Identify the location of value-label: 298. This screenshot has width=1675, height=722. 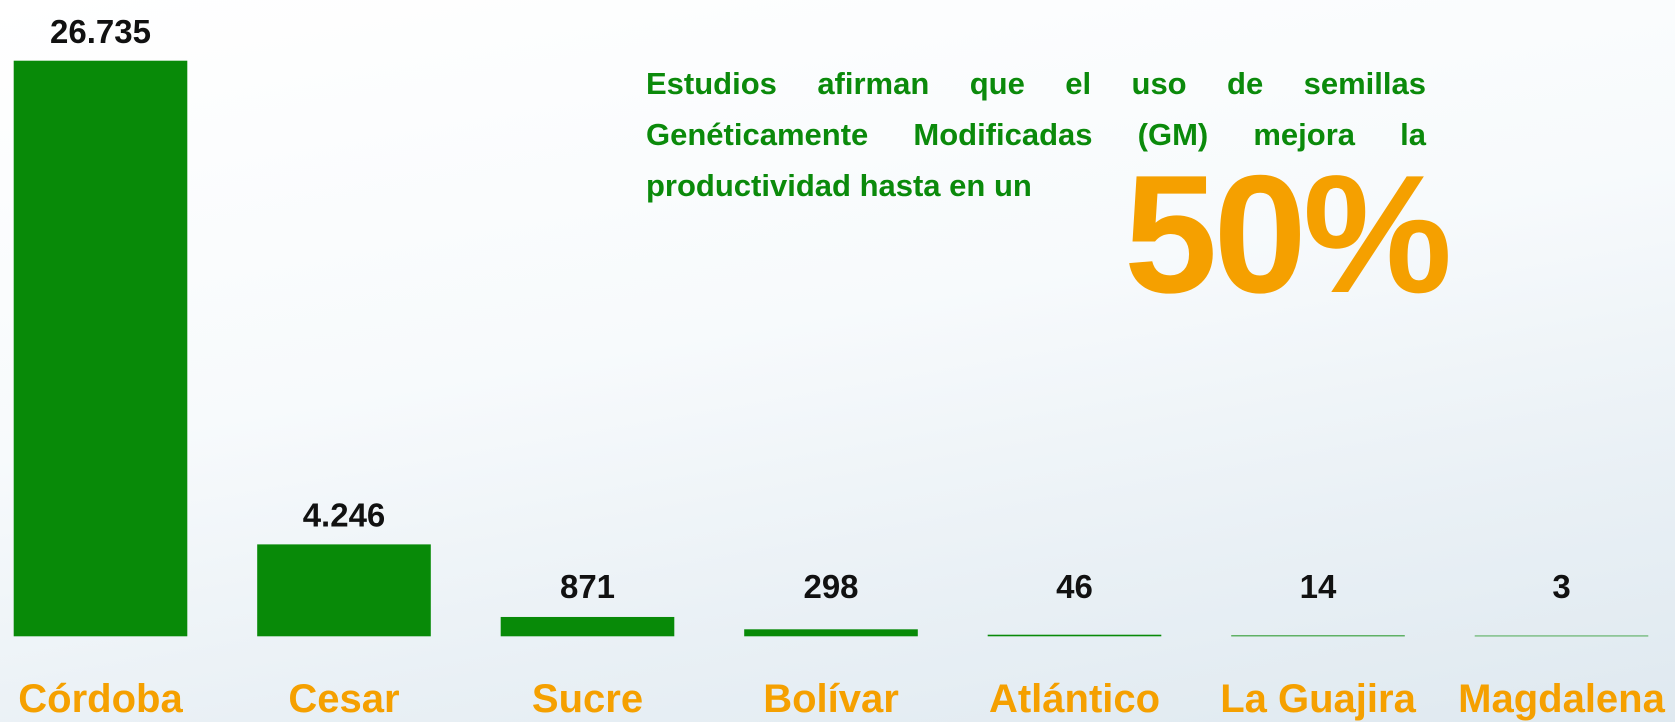
(830, 586).